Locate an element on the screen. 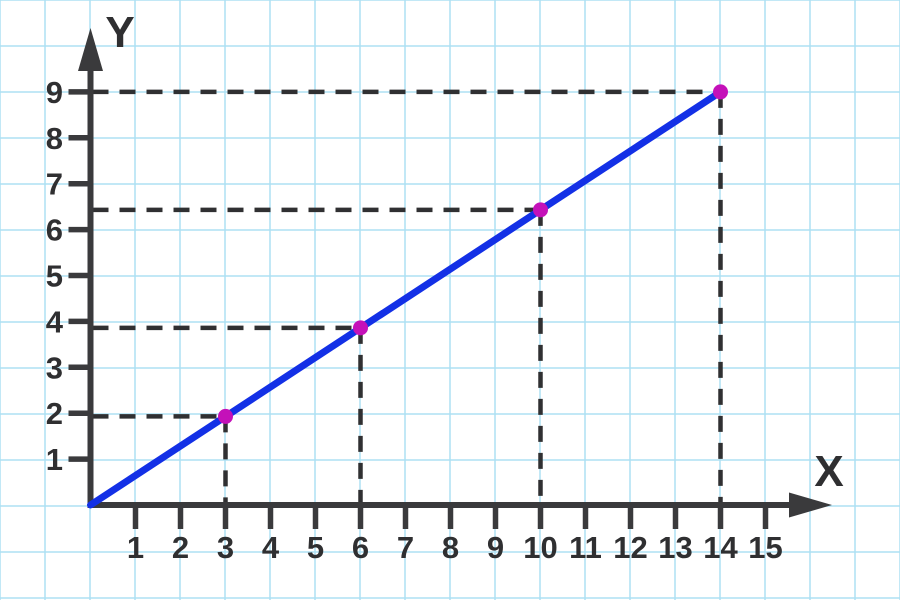  x-tick-label: 10 is located at coordinates (540, 547).